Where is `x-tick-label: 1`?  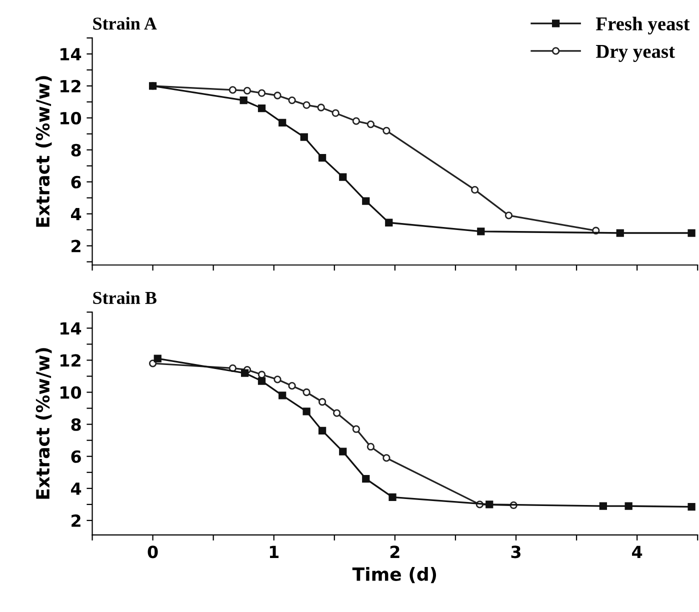
x-tick-label: 1 is located at coordinates (274, 552).